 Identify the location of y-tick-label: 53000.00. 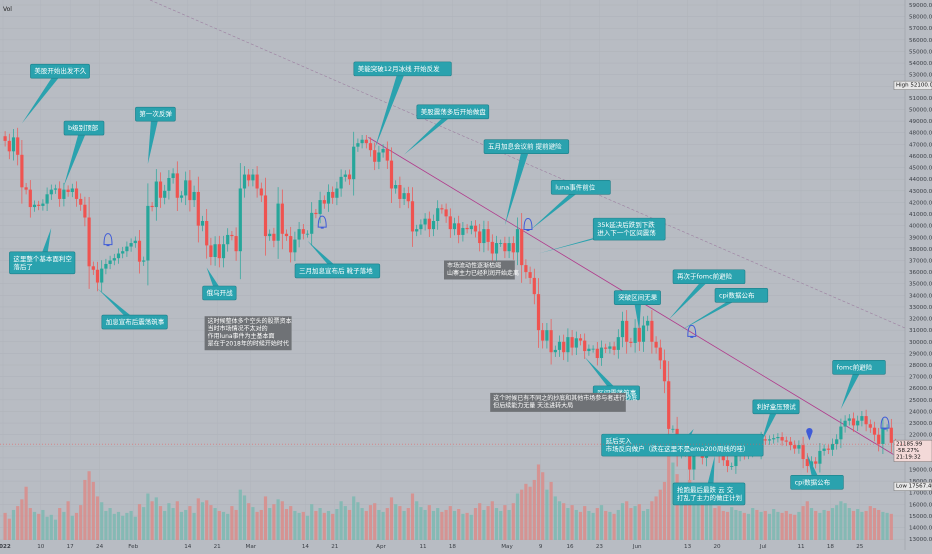
(920, 76).